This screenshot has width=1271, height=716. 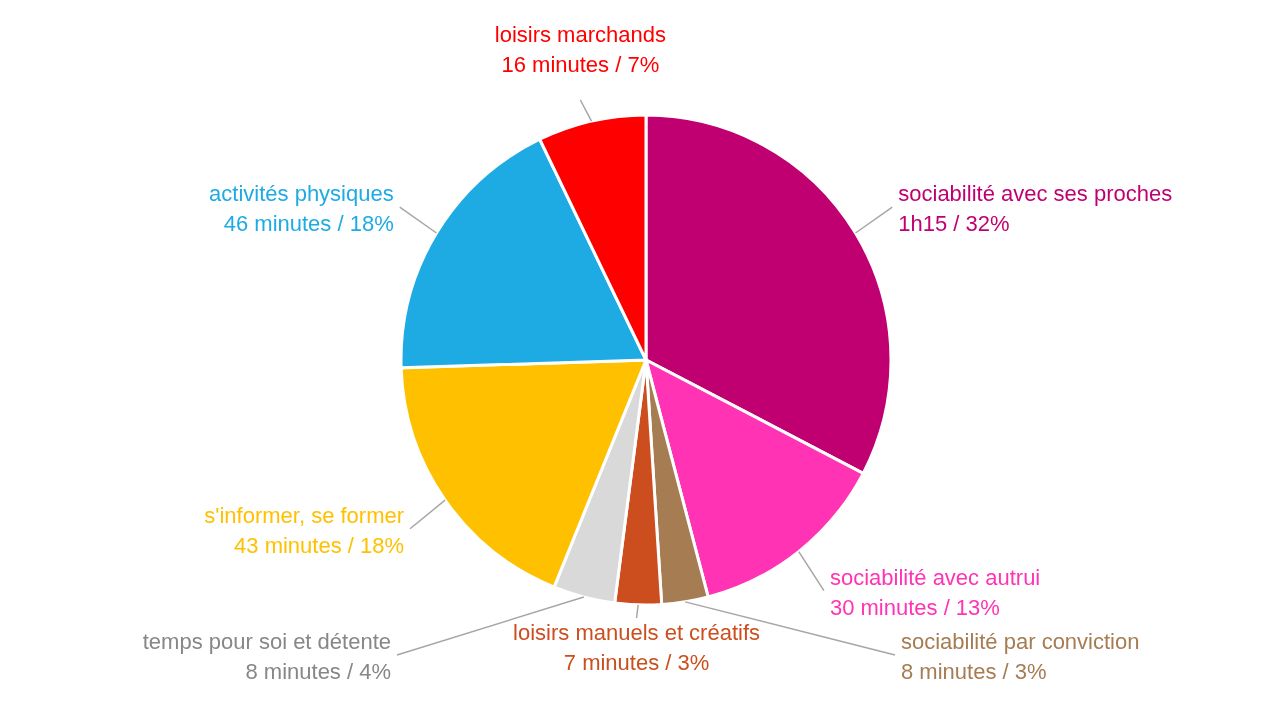 What do you see at coordinates (637, 632) in the screenshot?
I see `slice-label: loisirs manuels et créatifs` at bounding box center [637, 632].